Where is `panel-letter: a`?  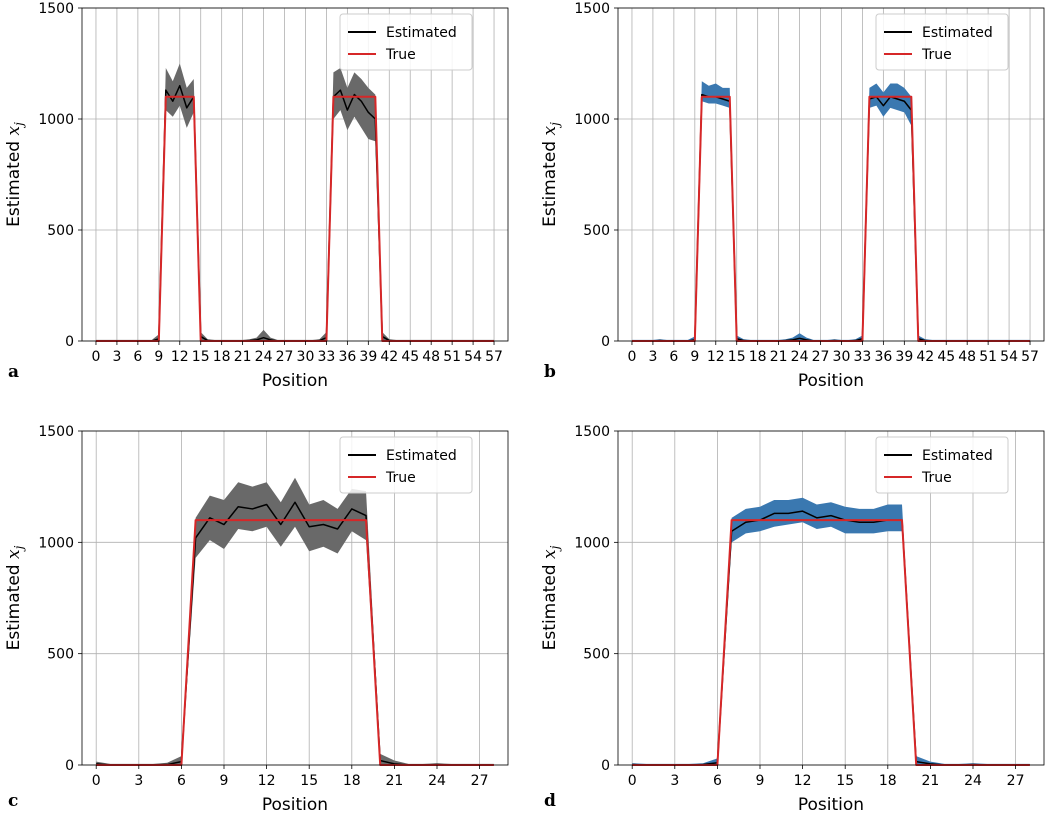 panel-letter: a is located at coordinates (13, 372).